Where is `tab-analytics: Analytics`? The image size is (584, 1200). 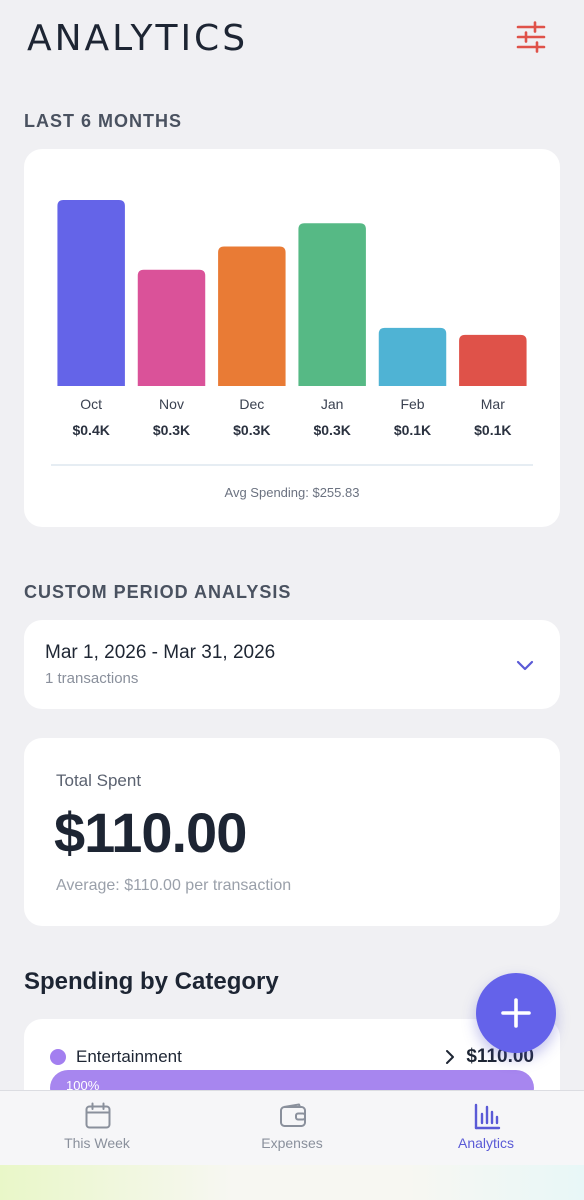
tab-analytics: Analytics is located at coordinates (486, 1131).